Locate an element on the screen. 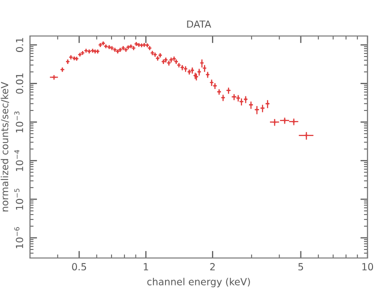 The height and width of the screenshot is (300, 375). x-tick-label: 2 is located at coordinates (212, 266).